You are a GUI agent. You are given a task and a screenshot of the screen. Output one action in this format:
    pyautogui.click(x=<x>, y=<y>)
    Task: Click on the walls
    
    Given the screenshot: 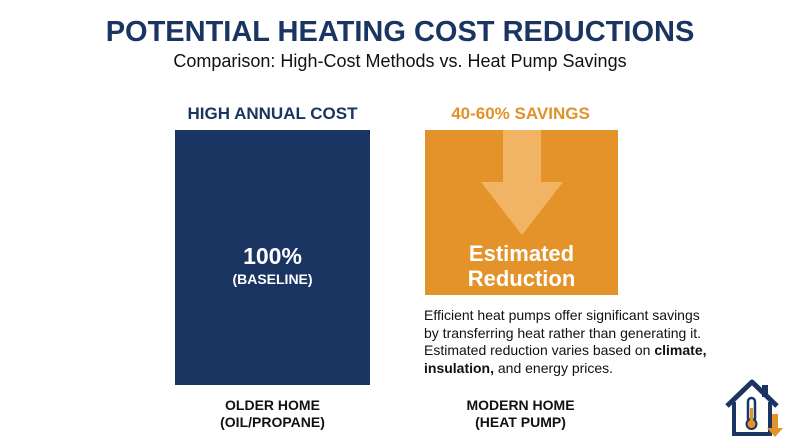 What is the action you would take?
    pyautogui.click(x=752, y=419)
    